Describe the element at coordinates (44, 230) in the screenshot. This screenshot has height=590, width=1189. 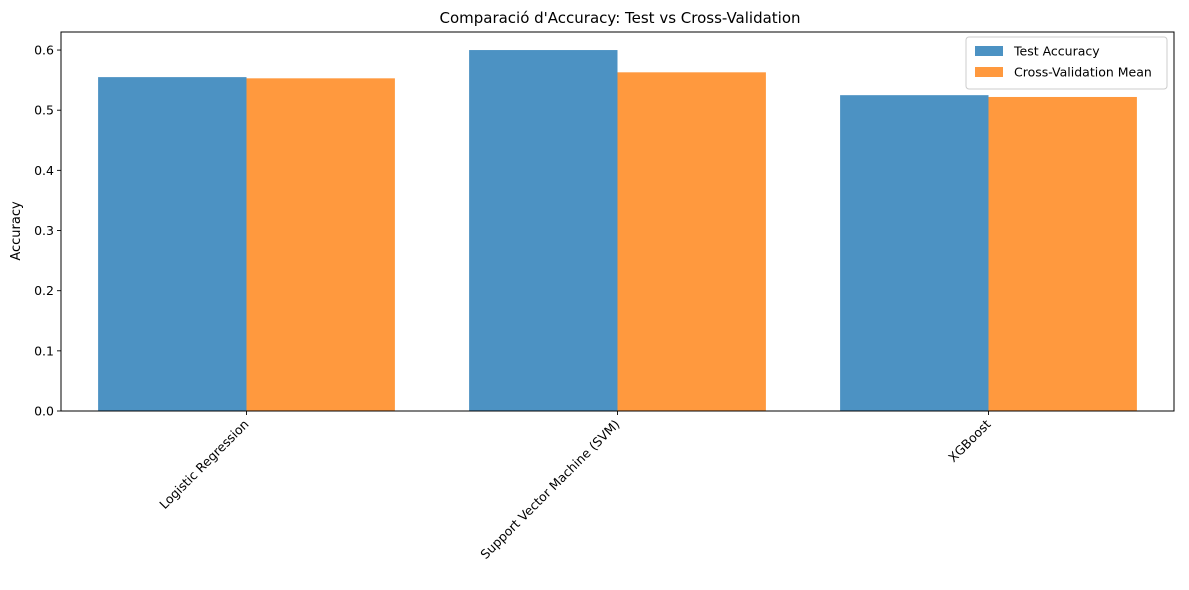
I see `y-tick-label: 0.3` at that location.